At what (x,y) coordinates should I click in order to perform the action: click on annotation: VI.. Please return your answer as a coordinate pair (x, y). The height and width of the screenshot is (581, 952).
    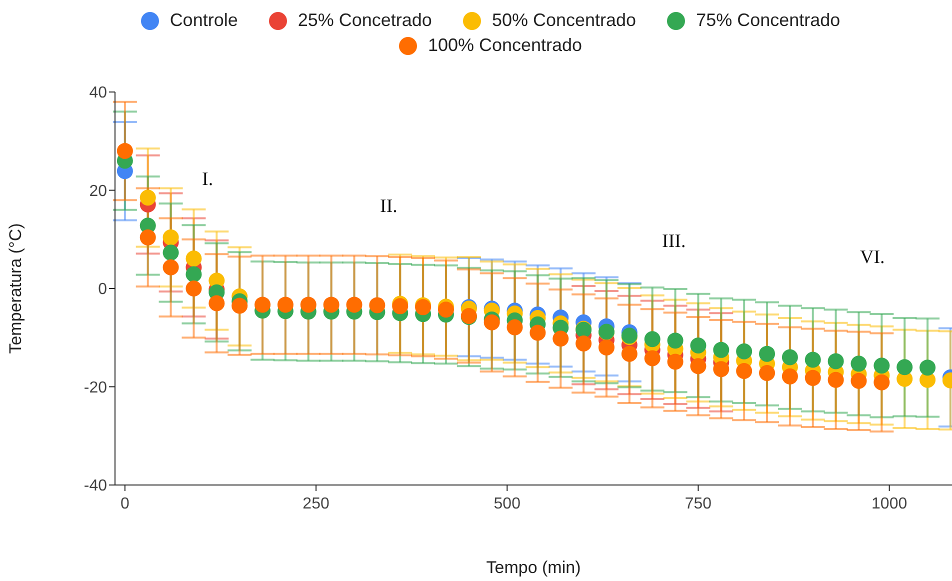
    Looking at the image, I should click on (872, 258).